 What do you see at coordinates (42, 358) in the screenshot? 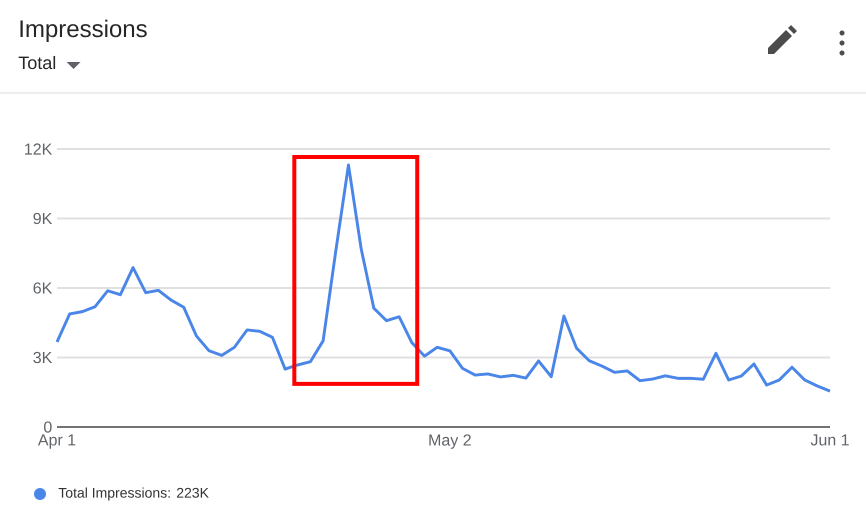
I see `y-tick-label: 3K` at bounding box center [42, 358].